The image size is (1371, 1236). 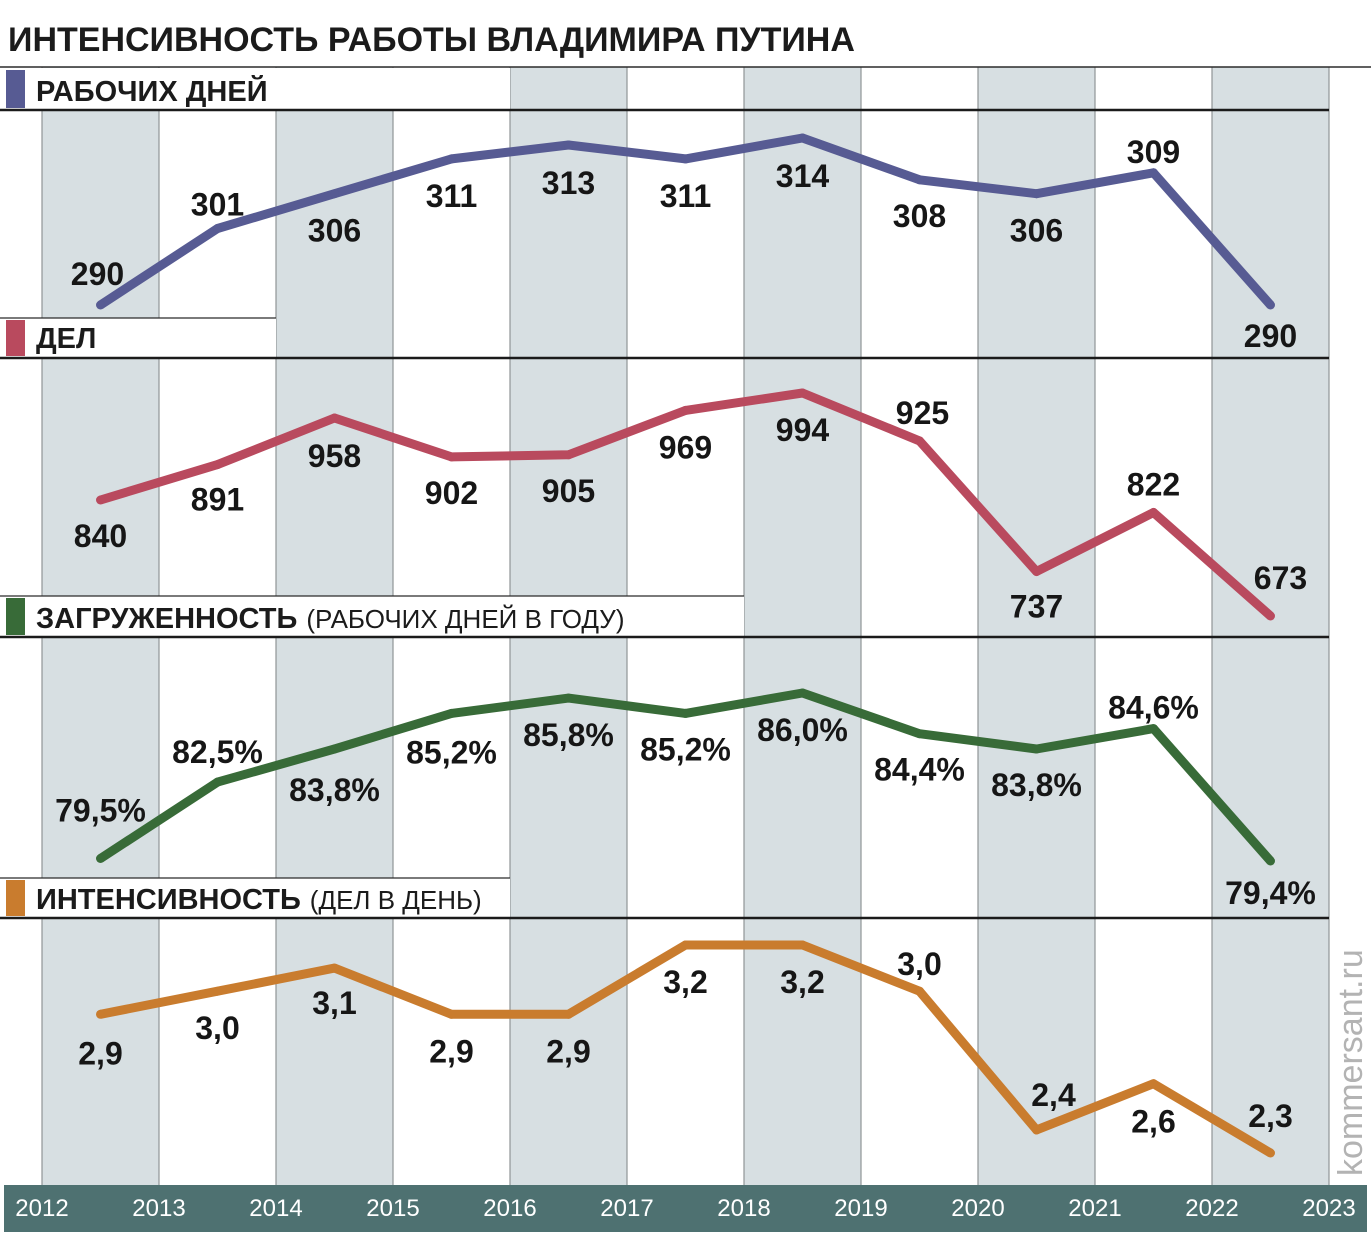 I want to click on data-label: 84,6%, so click(x=1153, y=708).